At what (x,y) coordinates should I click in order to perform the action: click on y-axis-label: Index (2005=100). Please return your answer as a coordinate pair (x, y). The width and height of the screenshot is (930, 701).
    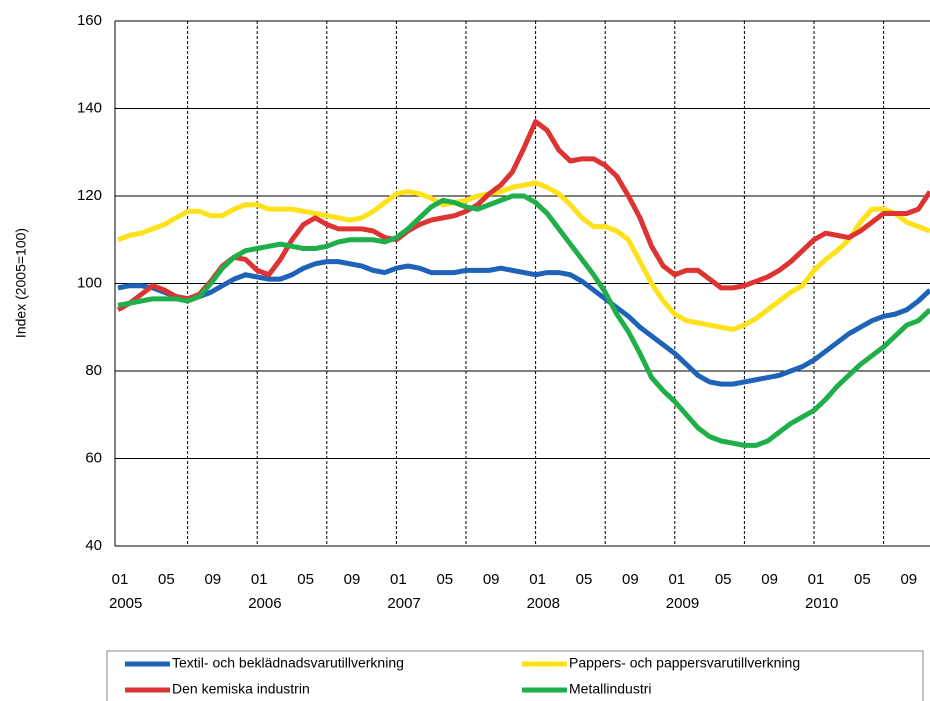
    Looking at the image, I should click on (21, 283).